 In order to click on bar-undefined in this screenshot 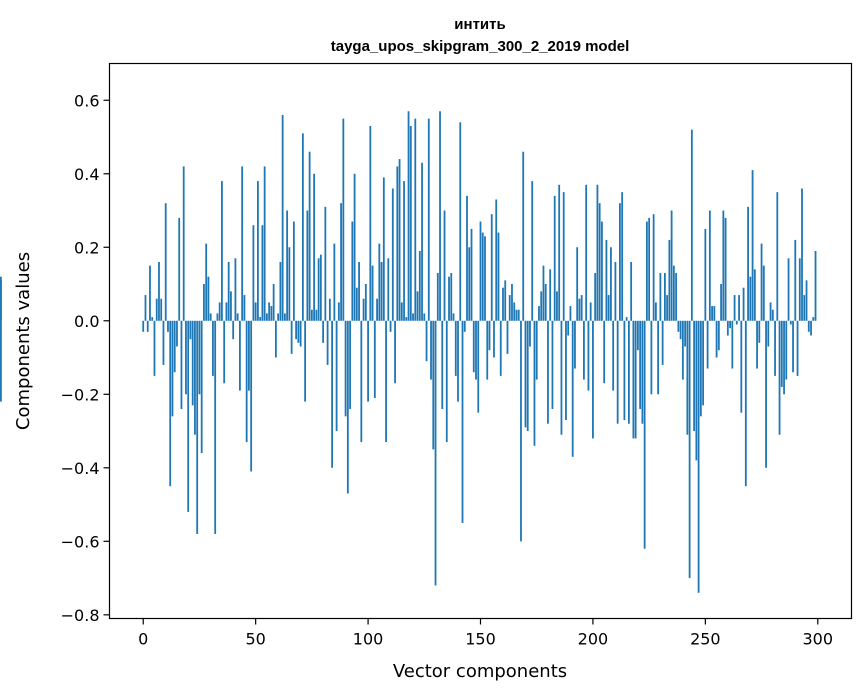, I will do `click(1, 300)`.